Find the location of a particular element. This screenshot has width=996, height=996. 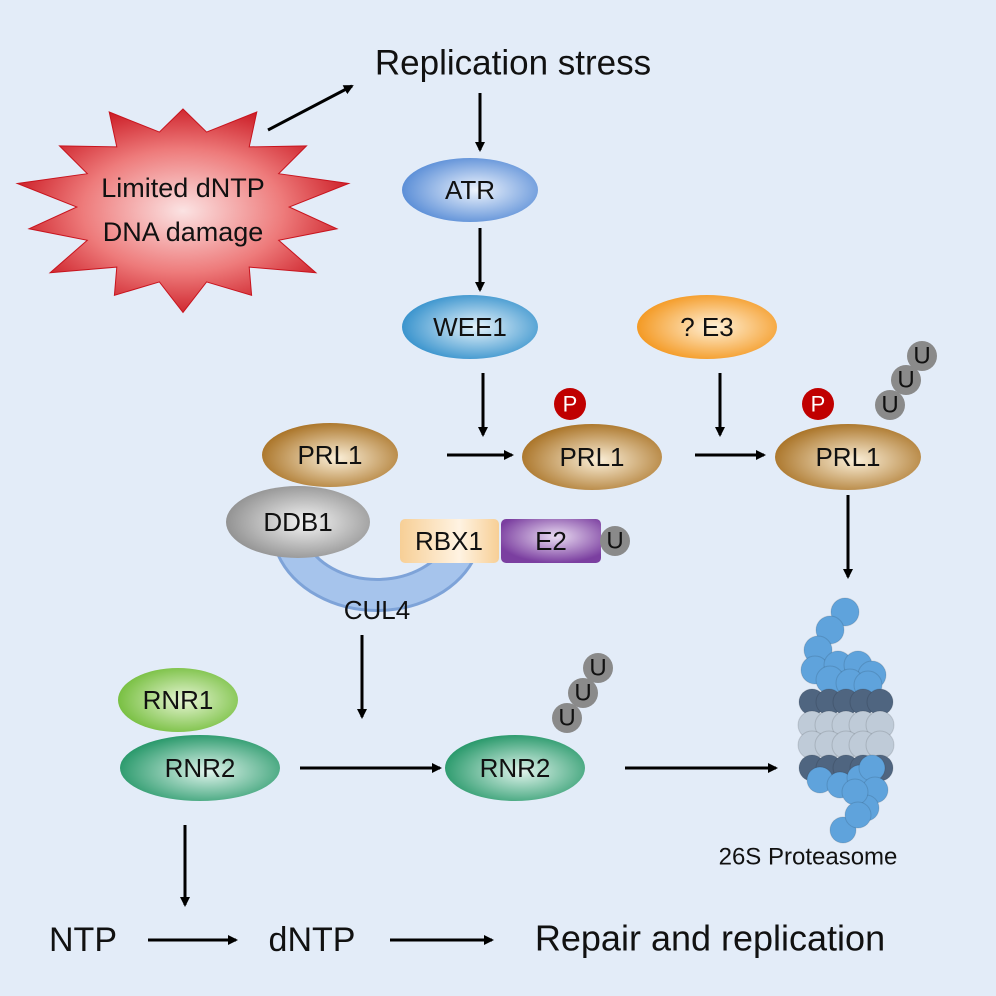

stress-starburst: Limited dNTP DNA damage is located at coordinates (183, 211).